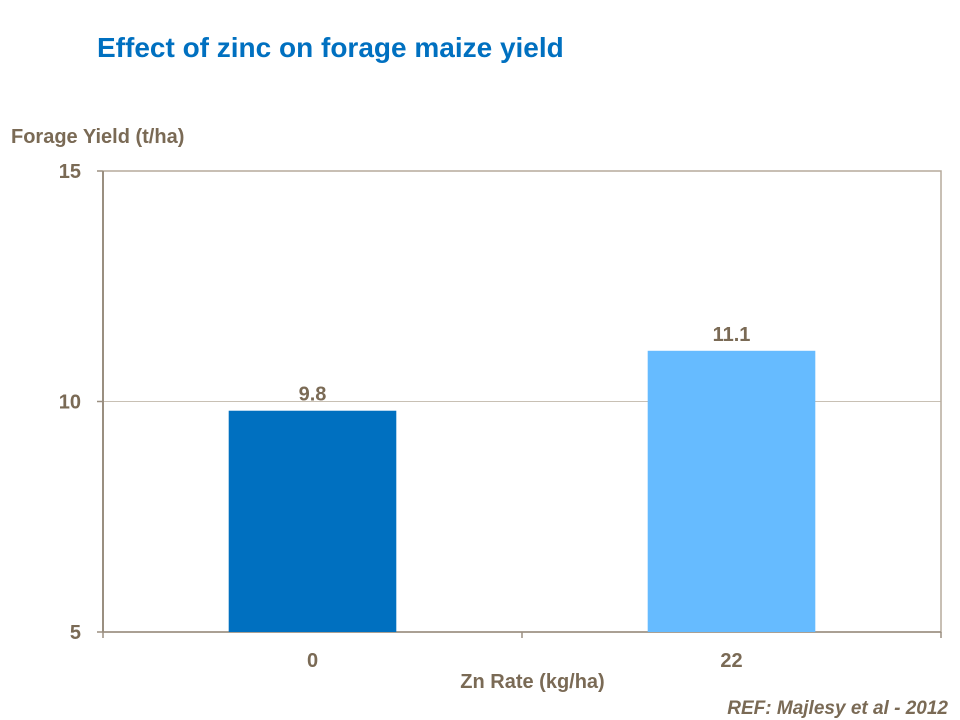 The image size is (960, 720). Describe the element at coordinates (98, 137) in the screenshot. I see `y-axis-label: Forage Yield (t/ha)` at that location.